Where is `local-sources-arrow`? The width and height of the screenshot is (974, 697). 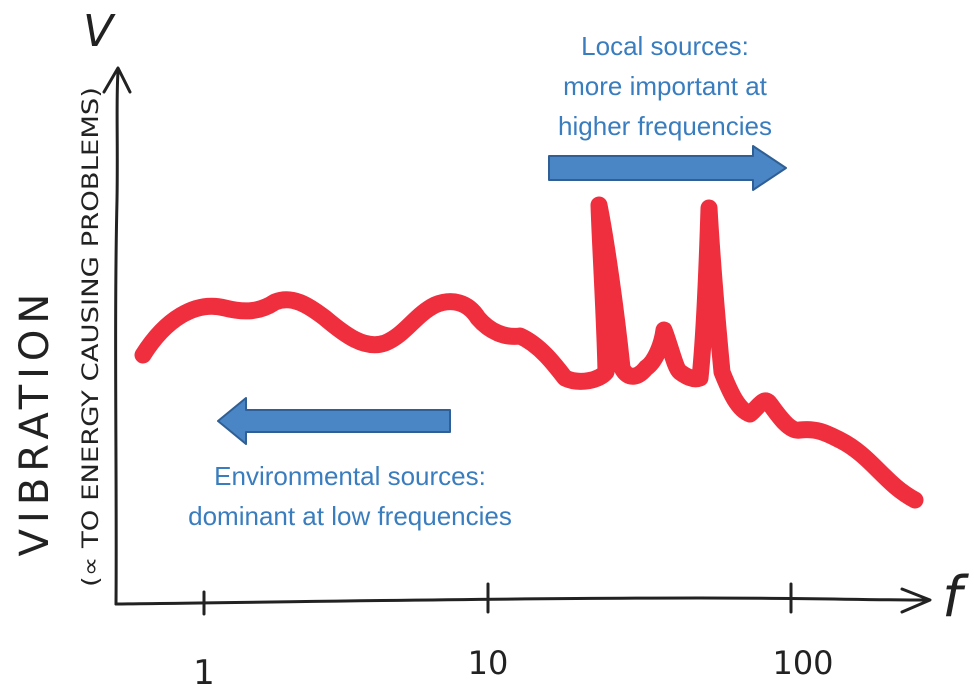 local-sources-arrow is located at coordinates (667, 168).